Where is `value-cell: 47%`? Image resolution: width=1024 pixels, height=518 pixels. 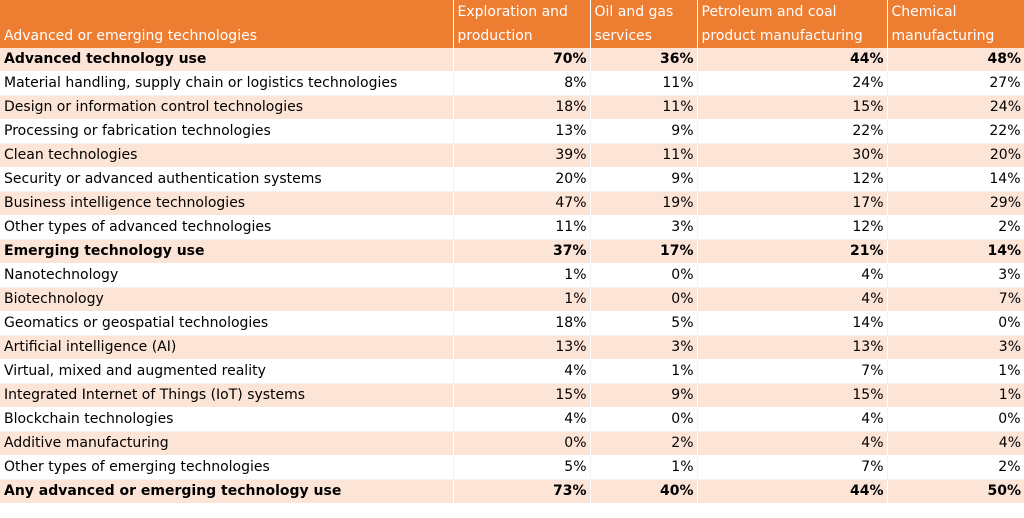
value-cell: 47% is located at coordinates (522, 204).